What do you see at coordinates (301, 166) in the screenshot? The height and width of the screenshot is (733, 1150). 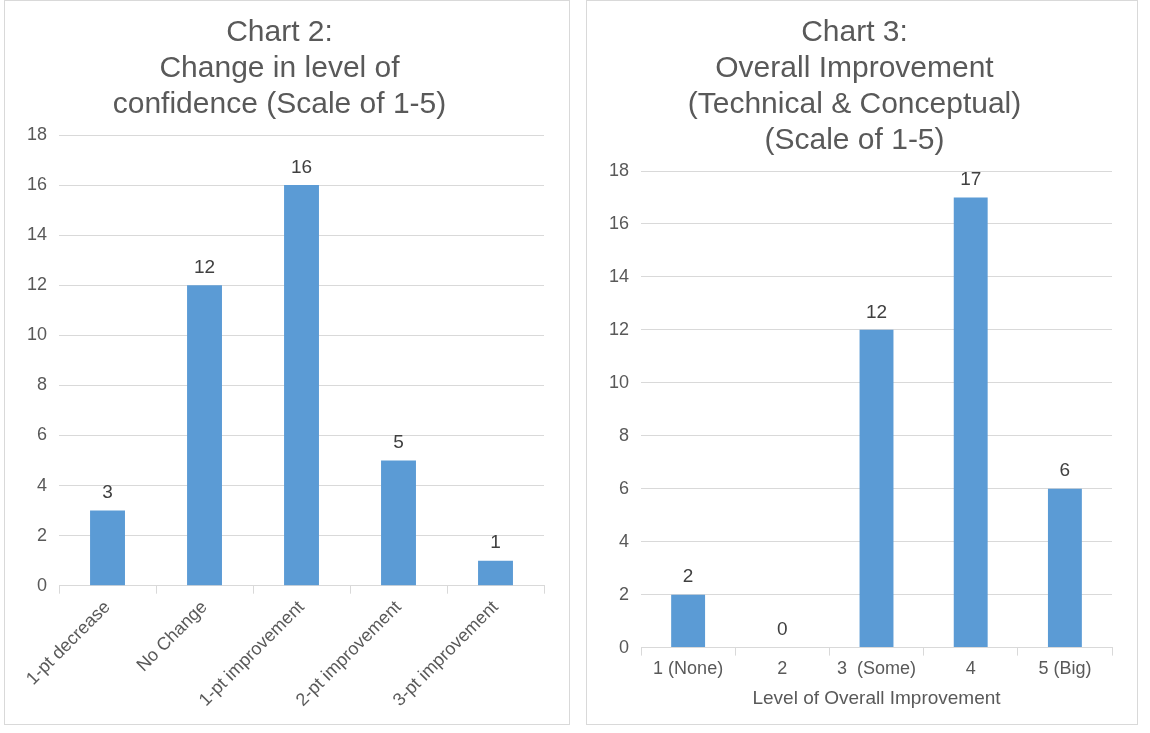 I see `data-label: 16` at bounding box center [301, 166].